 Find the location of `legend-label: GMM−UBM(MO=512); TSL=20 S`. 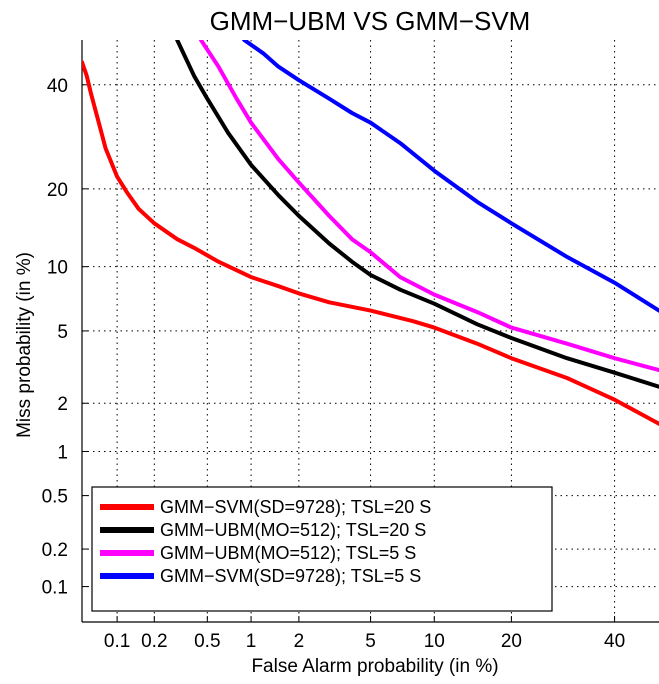

legend-label: GMM−UBM(MO=512); TSL=20 S is located at coordinates (293, 530).